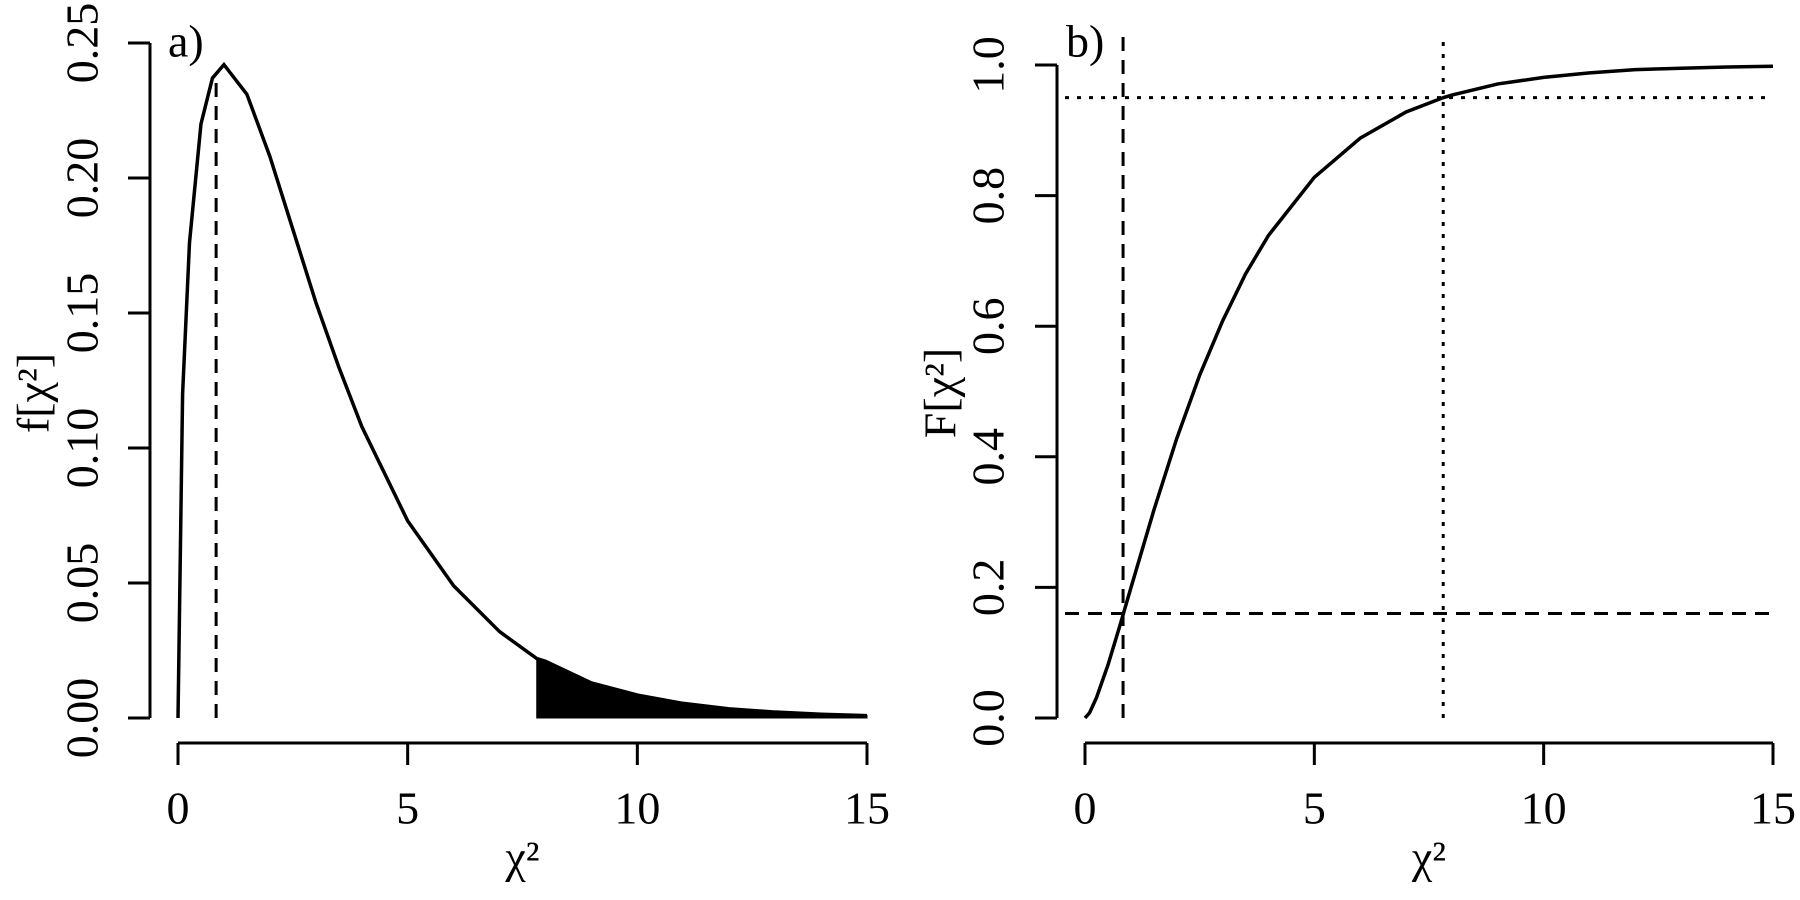 The image size is (1800, 900). Describe the element at coordinates (82, 583) in the screenshot. I see `y-tick-label: 0.05` at that location.